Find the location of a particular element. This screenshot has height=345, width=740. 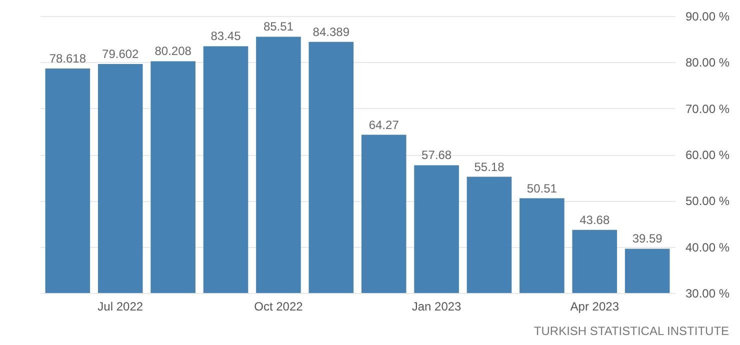

y-tick-label: 50.00 % is located at coordinates (708, 201).